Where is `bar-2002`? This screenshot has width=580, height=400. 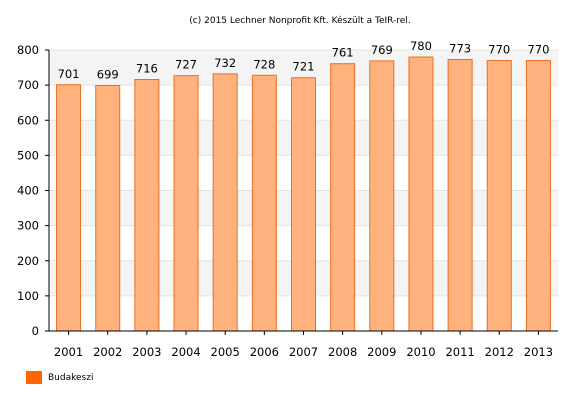
bar-2002 is located at coordinates (108, 208).